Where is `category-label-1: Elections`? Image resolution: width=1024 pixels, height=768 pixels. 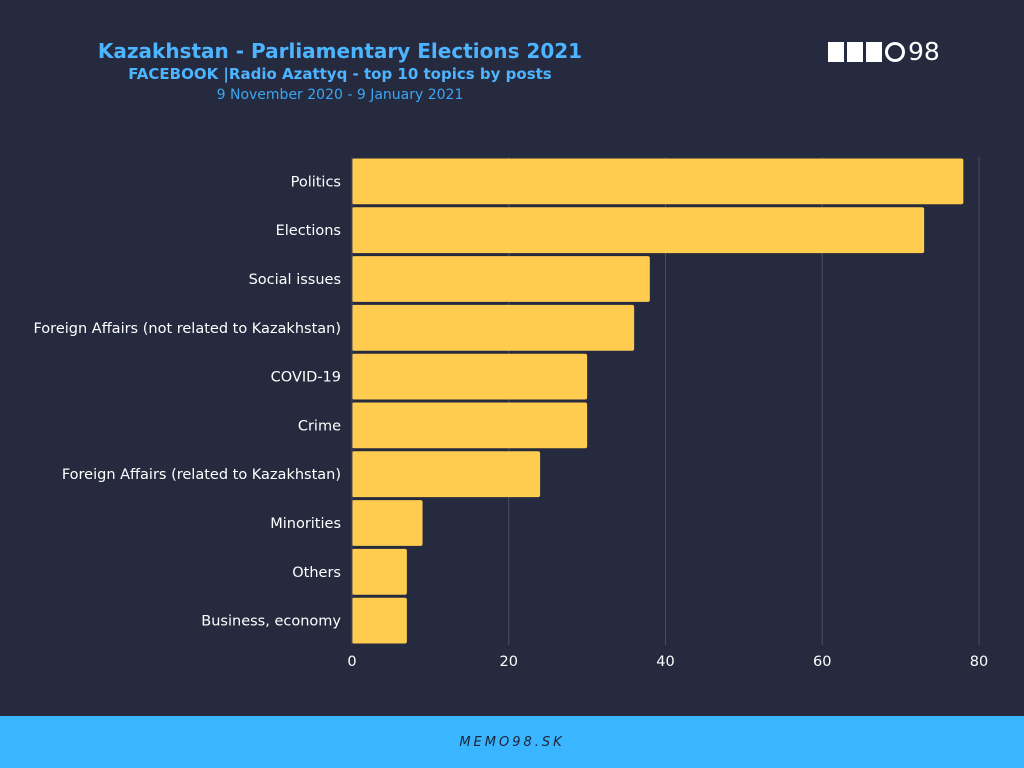
category-label-1: Elections is located at coordinates (308, 231).